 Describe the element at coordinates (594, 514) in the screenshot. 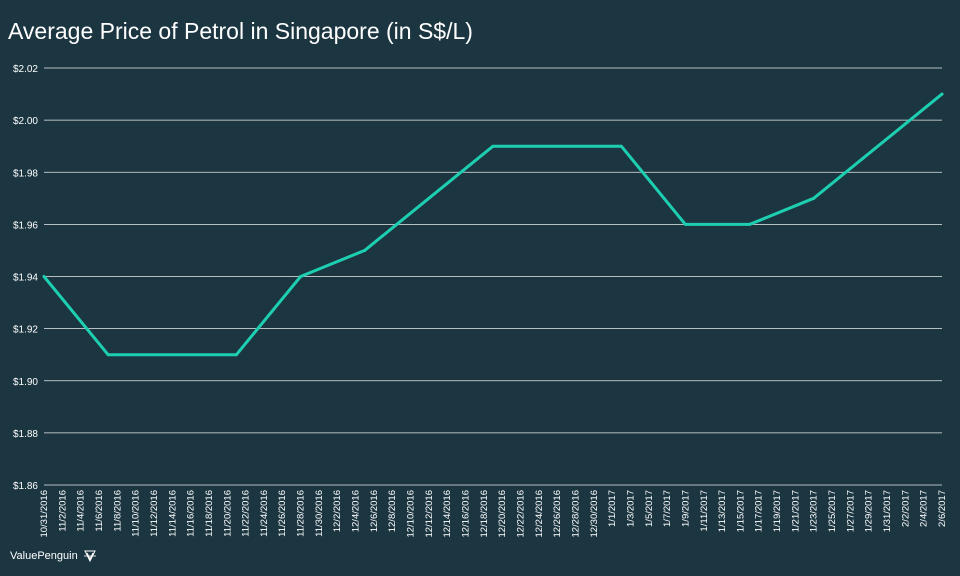

I see `x-tick-label: 12/30/2016` at that location.